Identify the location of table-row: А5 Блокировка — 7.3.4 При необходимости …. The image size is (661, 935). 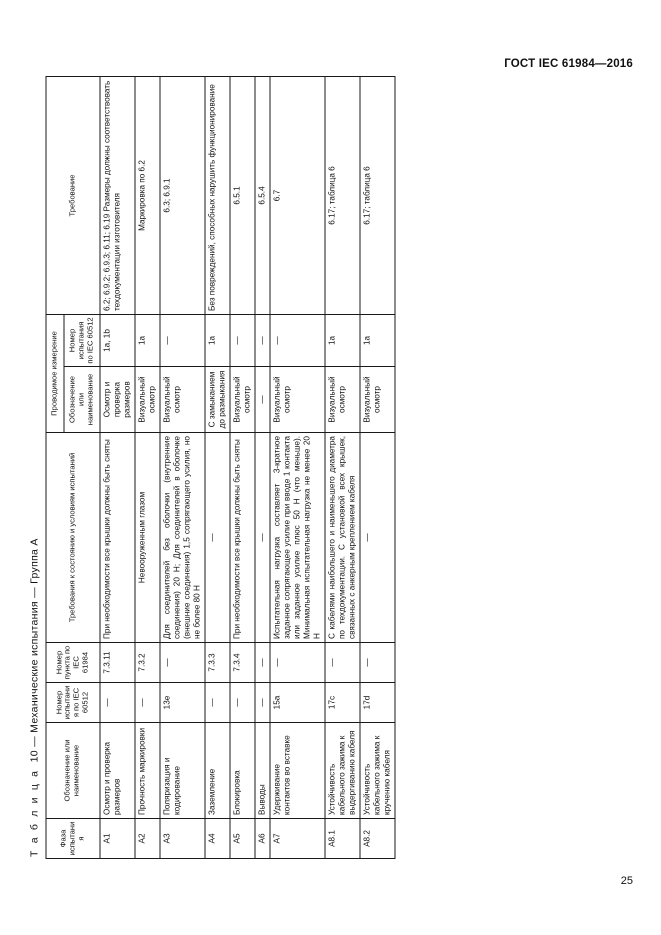
(242, 466).